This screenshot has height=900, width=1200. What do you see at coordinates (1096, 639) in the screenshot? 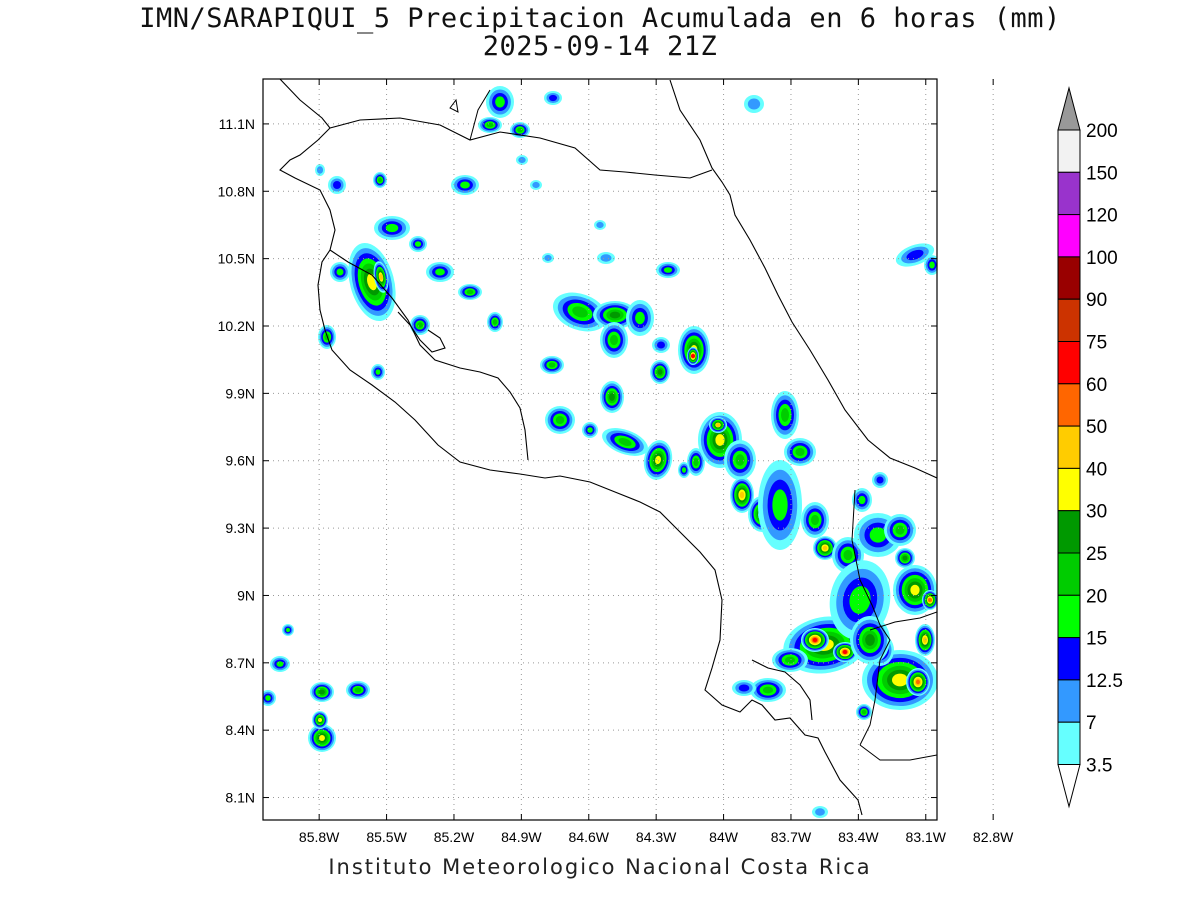
I see `legend-level-label: 15` at bounding box center [1096, 639].